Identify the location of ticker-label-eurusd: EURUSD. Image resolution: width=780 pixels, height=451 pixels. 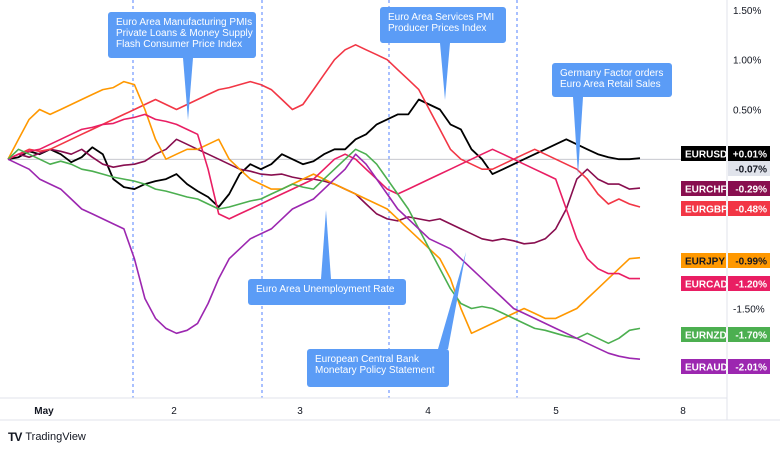
(706, 155).